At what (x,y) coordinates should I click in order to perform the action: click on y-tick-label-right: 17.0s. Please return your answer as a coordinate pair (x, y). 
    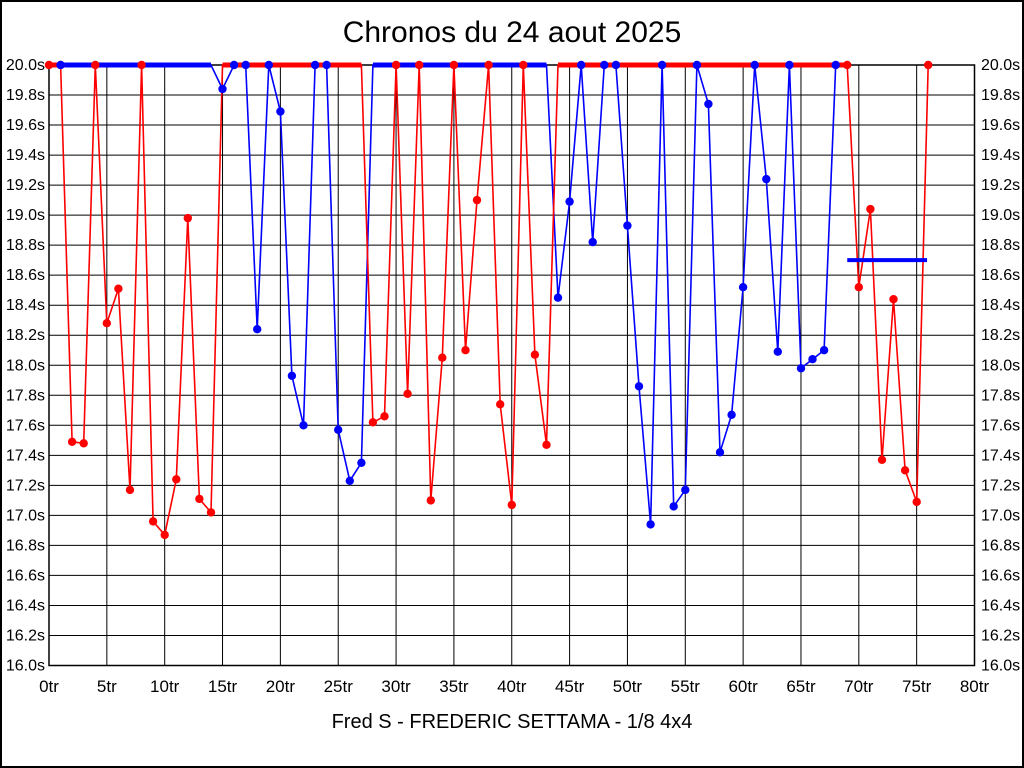
    Looking at the image, I should click on (1000, 515).